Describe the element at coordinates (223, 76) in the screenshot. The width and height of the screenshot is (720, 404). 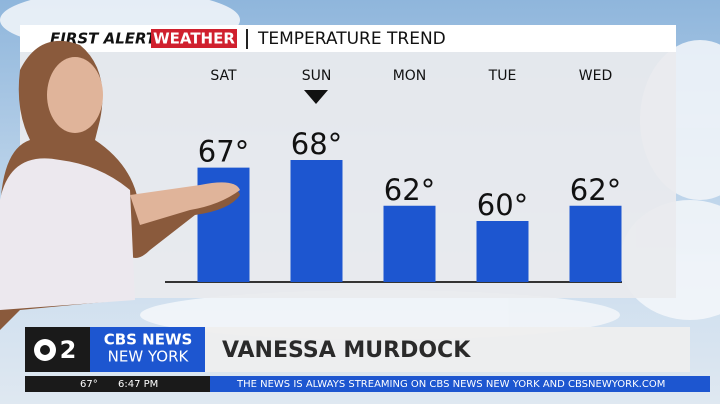
I see `day-label: SAT` at that location.